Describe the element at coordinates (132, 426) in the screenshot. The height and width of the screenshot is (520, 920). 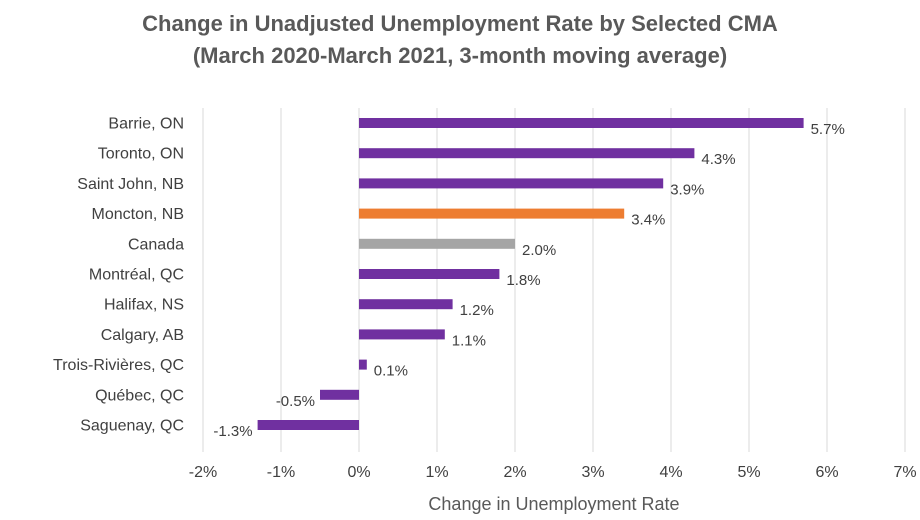
I see `category-label: Saguenay, QC` at that location.